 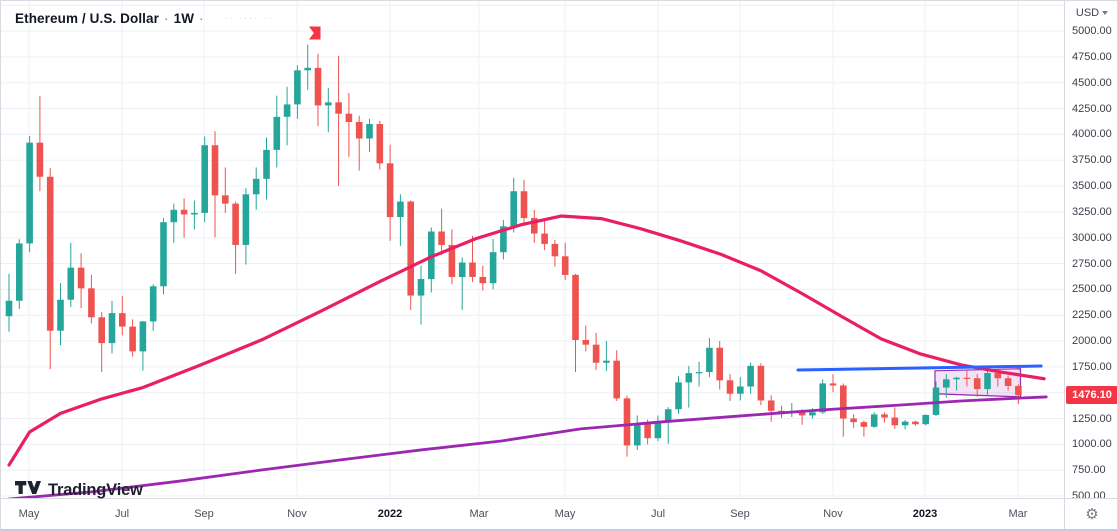 What do you see at coordinates (1092, 211) in the screenshot?
I see `price-tick: 3250.00` at bounding box center [1092, 211].